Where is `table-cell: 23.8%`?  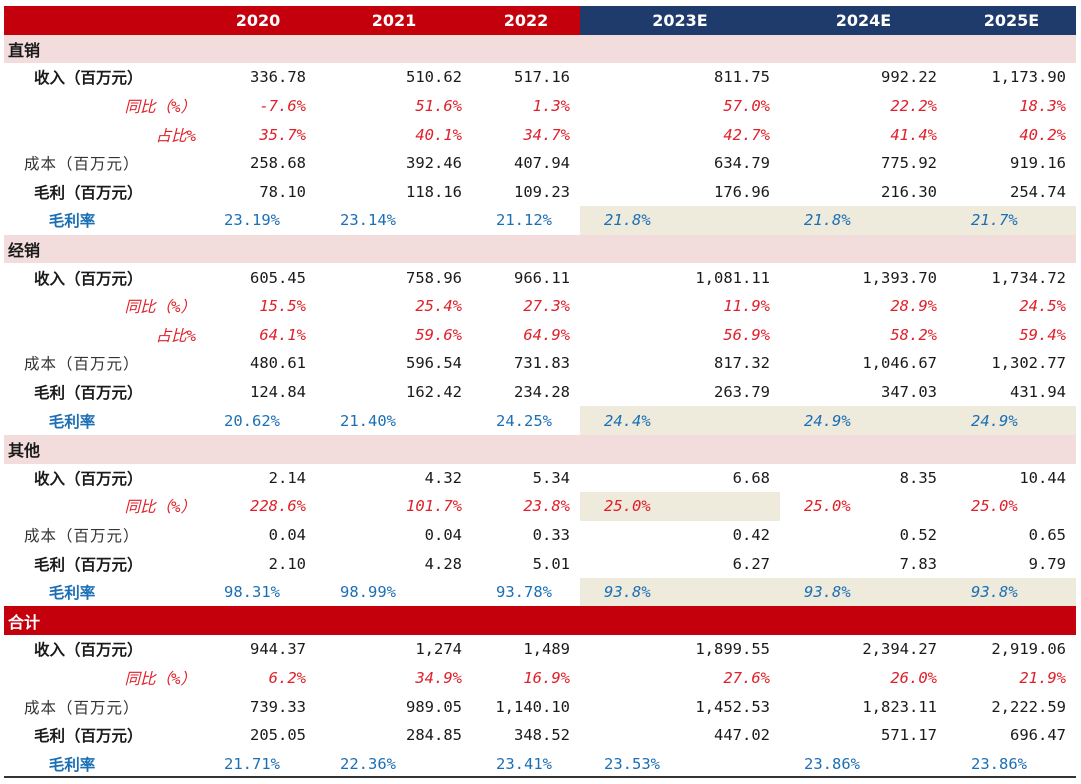
table-cell: 23.8% is located at coordinates (546, 506).